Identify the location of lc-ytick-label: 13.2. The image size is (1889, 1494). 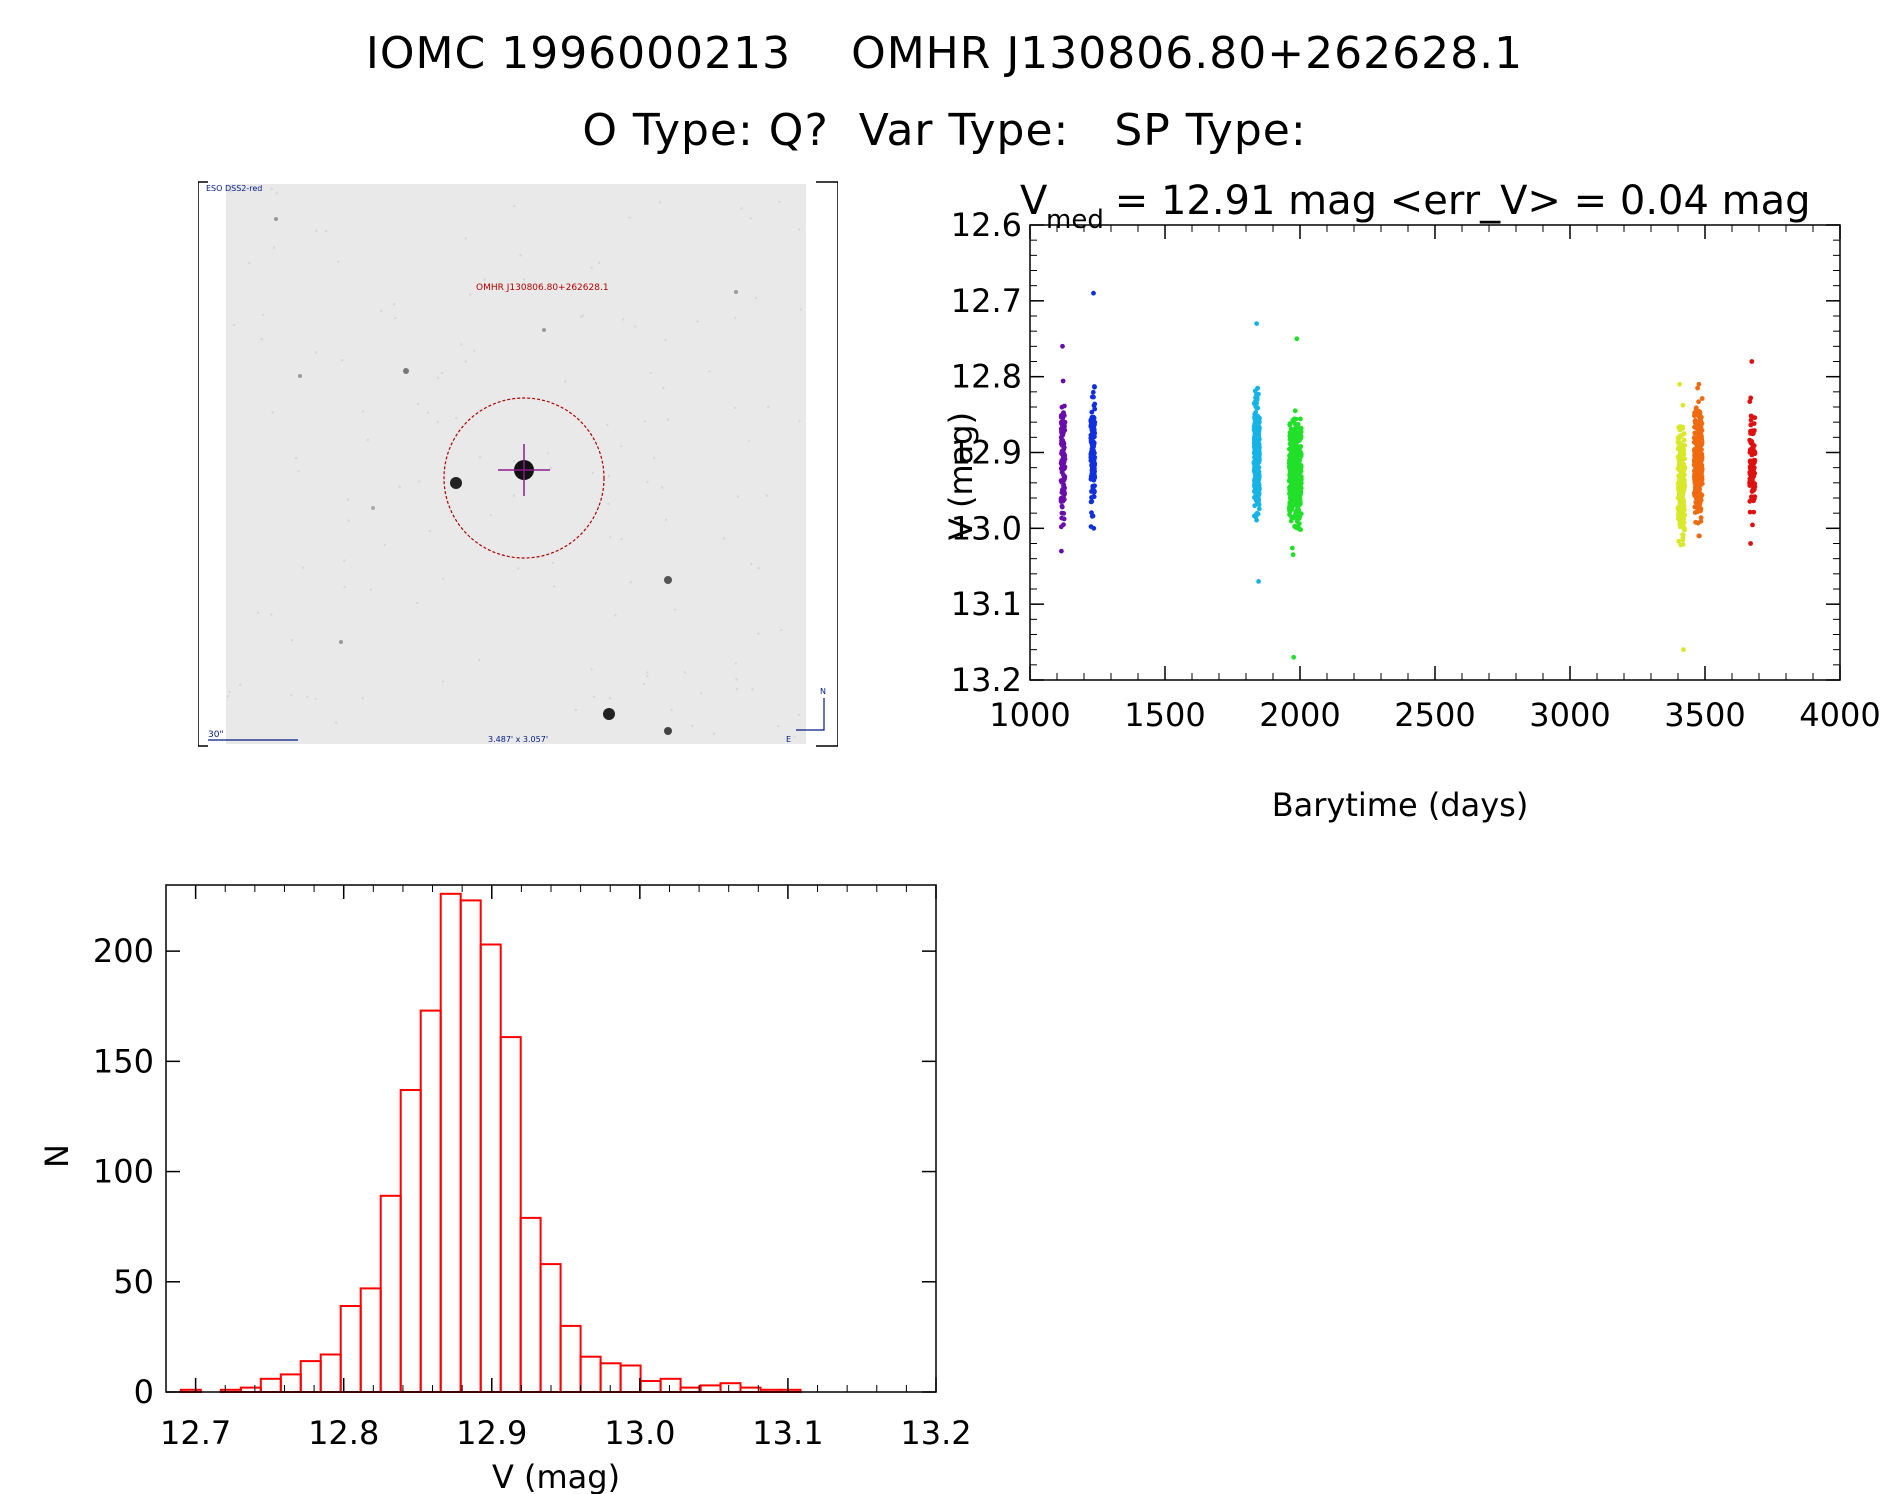
(986, 680).